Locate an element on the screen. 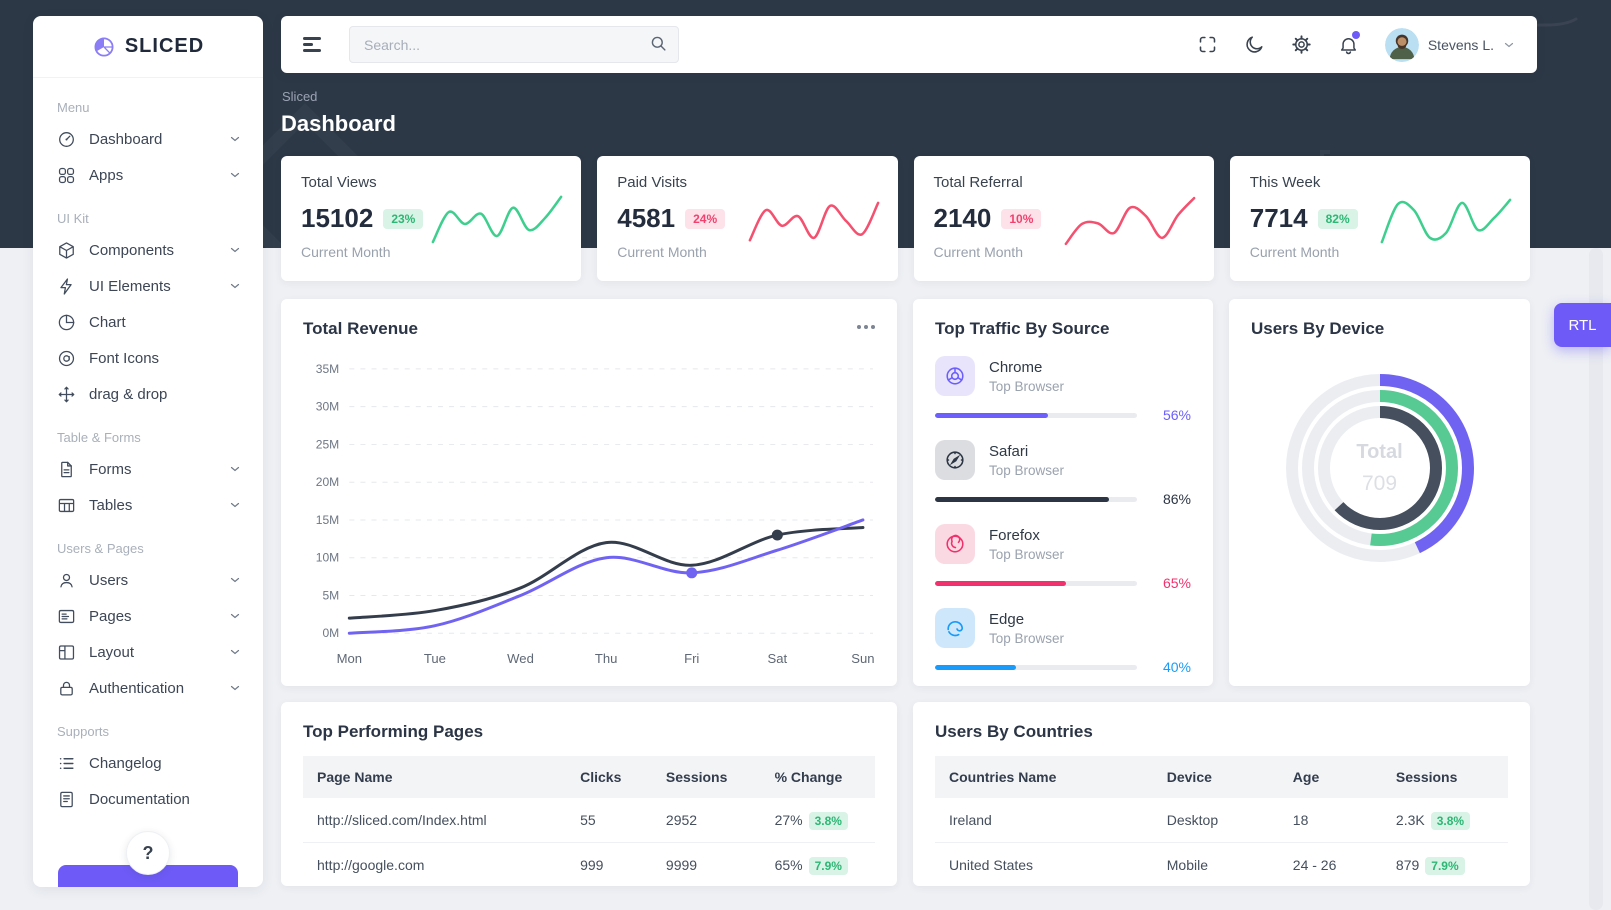 The height and width of the screenshot is (910, 1611). change-badge: 7.9% is located at coordinates (828, 866).